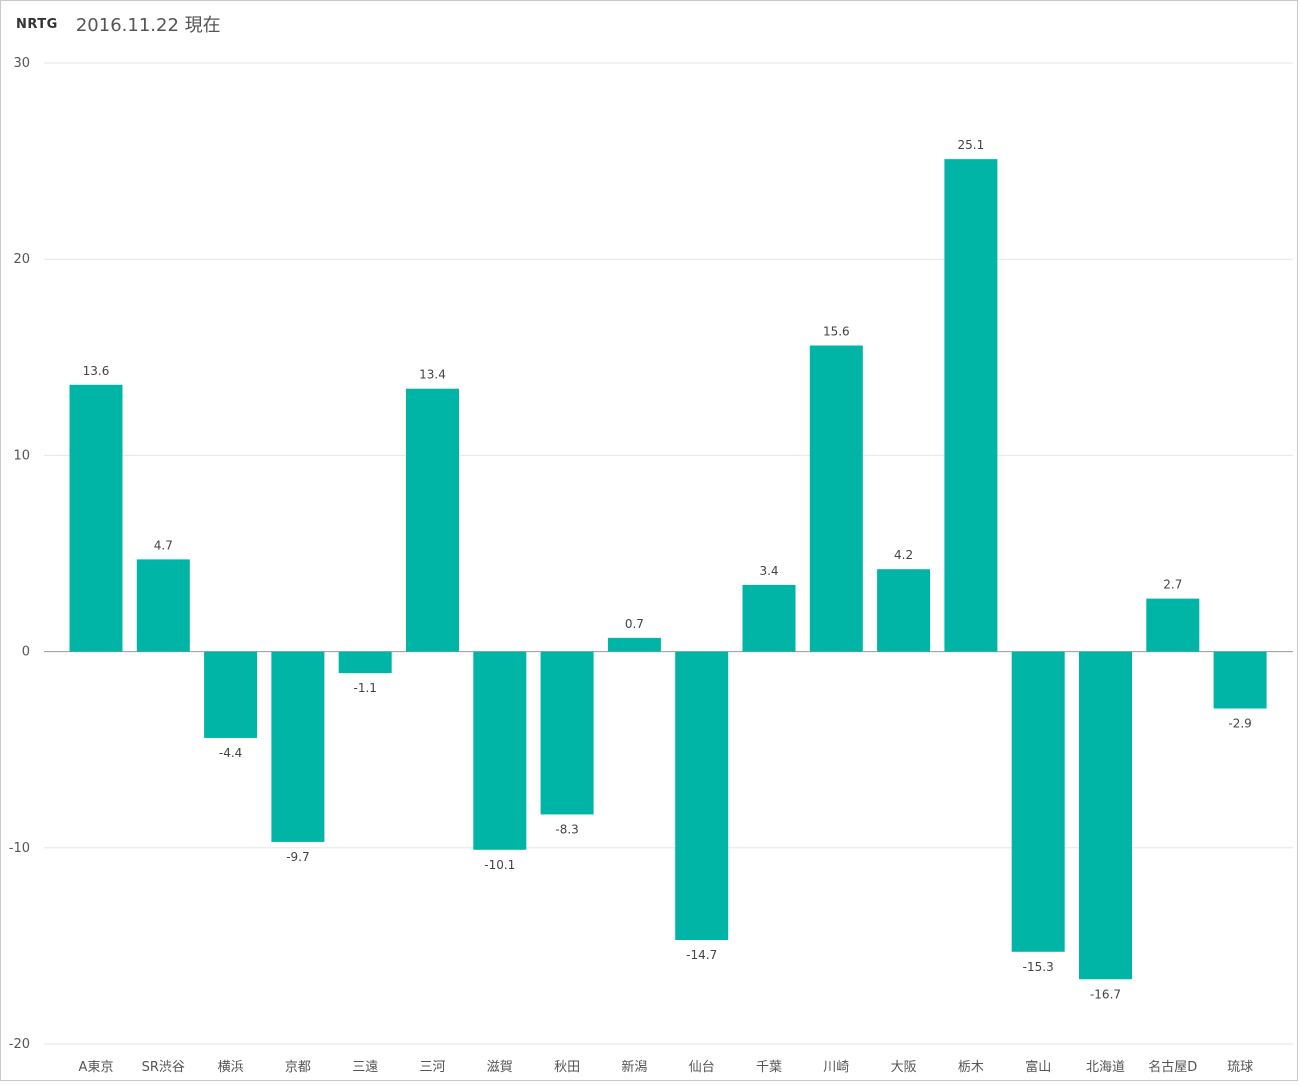 The height and width of the screenshot is (1091, 1300). I want to click on chart-title: 2016.11.22 現在, so click(148, 25).